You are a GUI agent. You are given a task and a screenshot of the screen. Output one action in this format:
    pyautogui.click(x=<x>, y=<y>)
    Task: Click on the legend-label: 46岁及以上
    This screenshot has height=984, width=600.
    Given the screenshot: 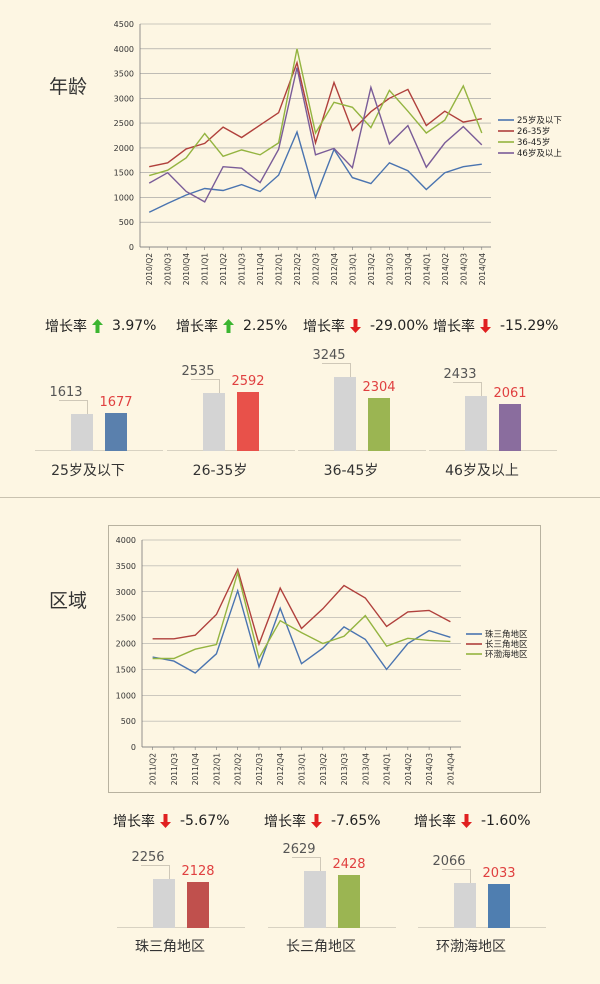 What is the action you would take?
    pyautogui.click(x=539, y=153)
    